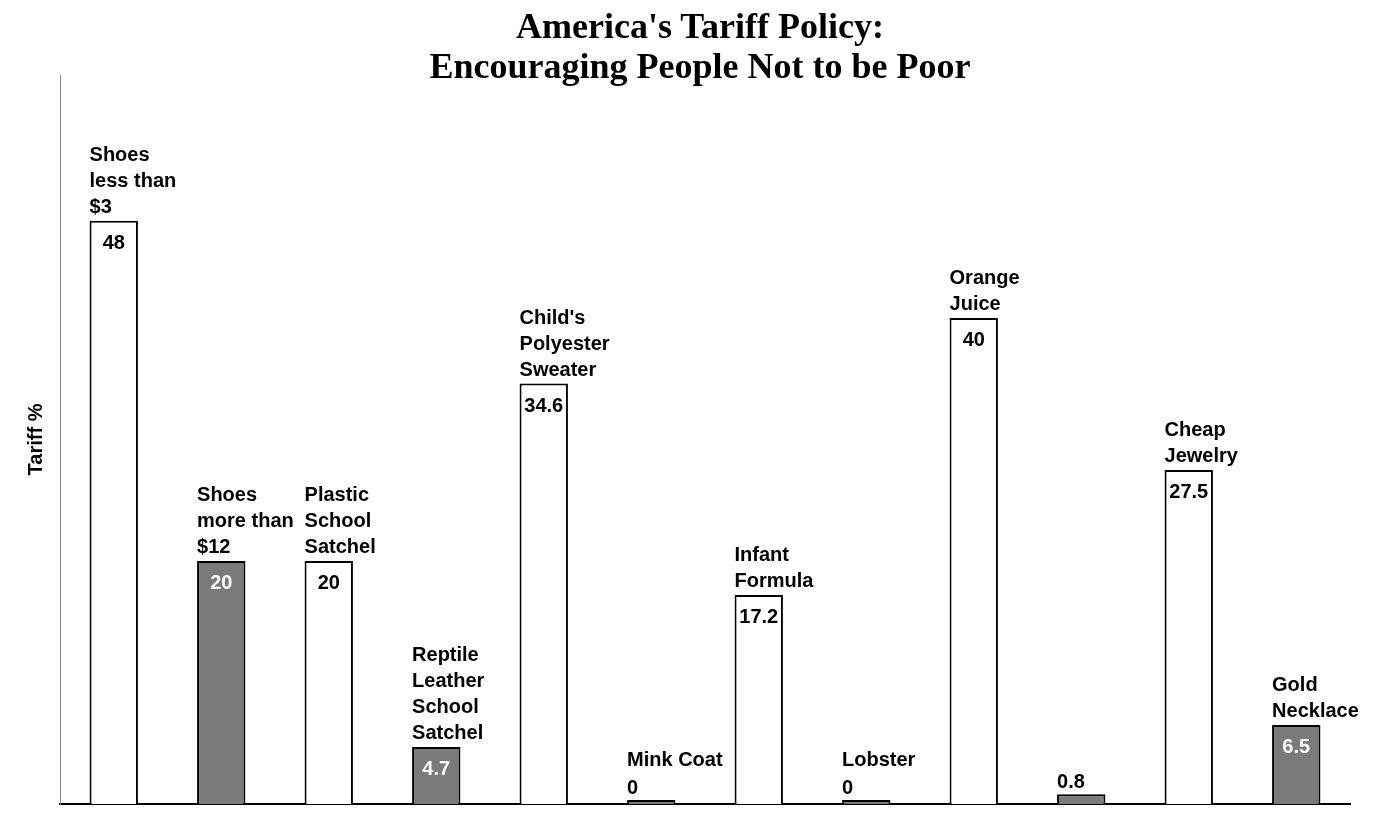 The width and height of the screenshot is (1380, 832). Describe the element at coordinates (1071, 781) in the screenshot. I see `data-label: 0.8` at that location.